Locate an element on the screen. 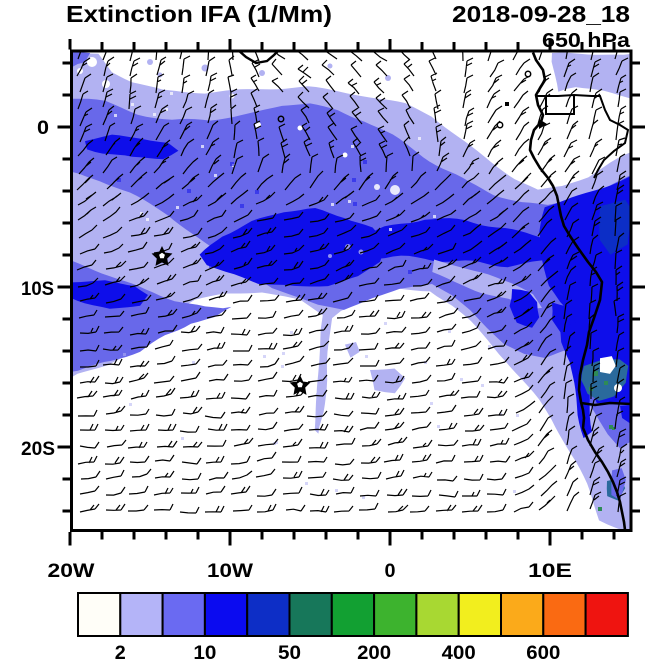 This screenshot has height=672, width=650. svg-text: 50 is located at coordinates (289, 653).